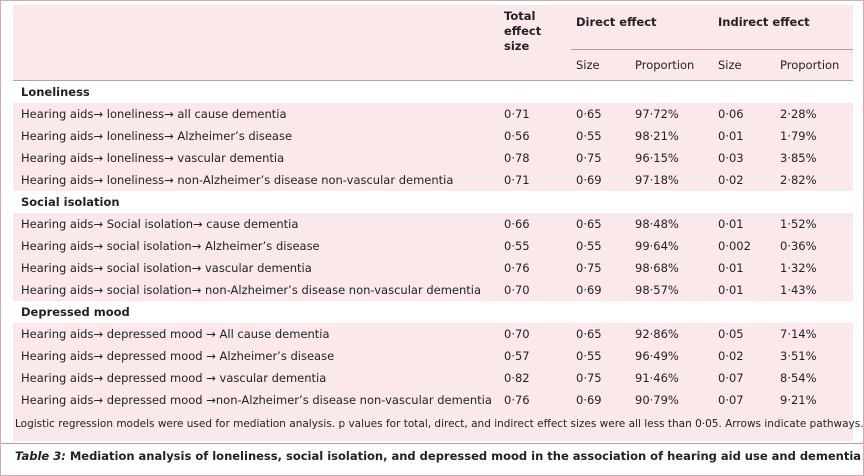  Describe the element at coordinates (734, 246) in the screenshot. I see `cell: 0·002` at that location.